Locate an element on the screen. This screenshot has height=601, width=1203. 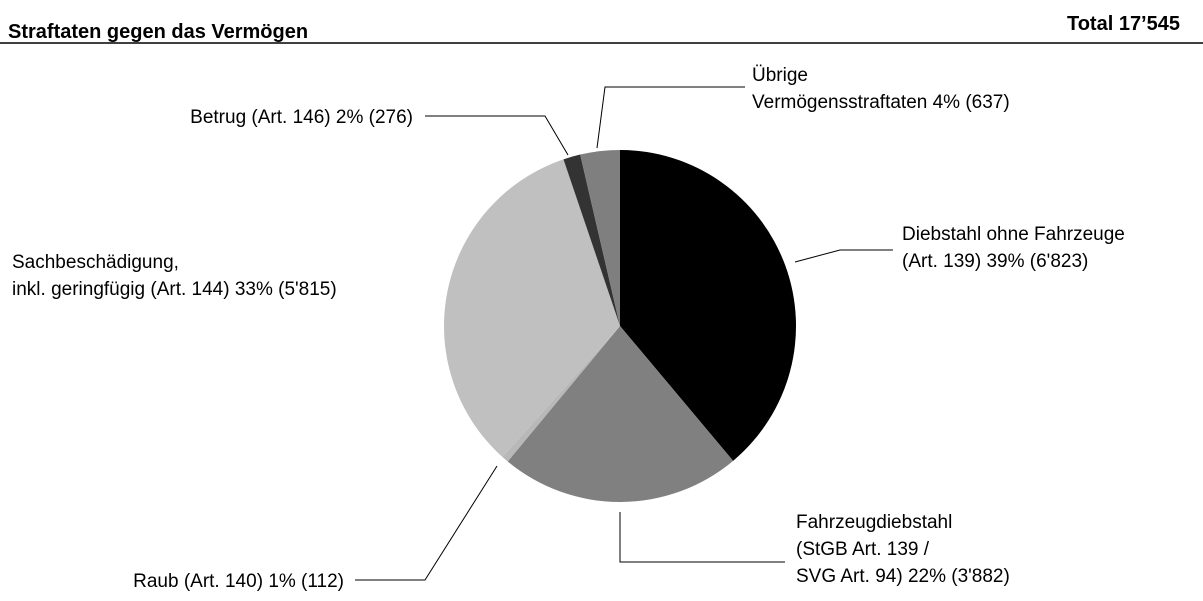
label-line: inkl. geringfügig (Art. 144) is located at coordinates (121, 289).